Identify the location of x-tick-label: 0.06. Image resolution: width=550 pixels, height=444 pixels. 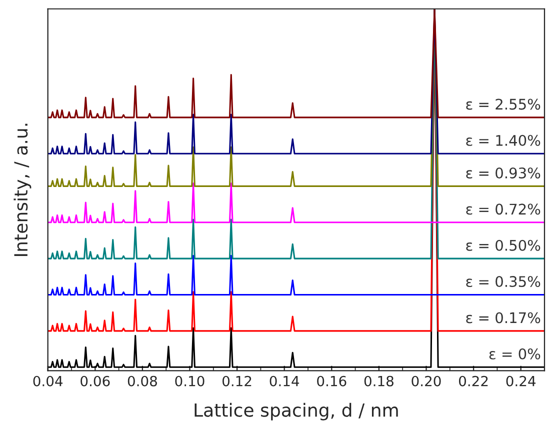
(95, 381).